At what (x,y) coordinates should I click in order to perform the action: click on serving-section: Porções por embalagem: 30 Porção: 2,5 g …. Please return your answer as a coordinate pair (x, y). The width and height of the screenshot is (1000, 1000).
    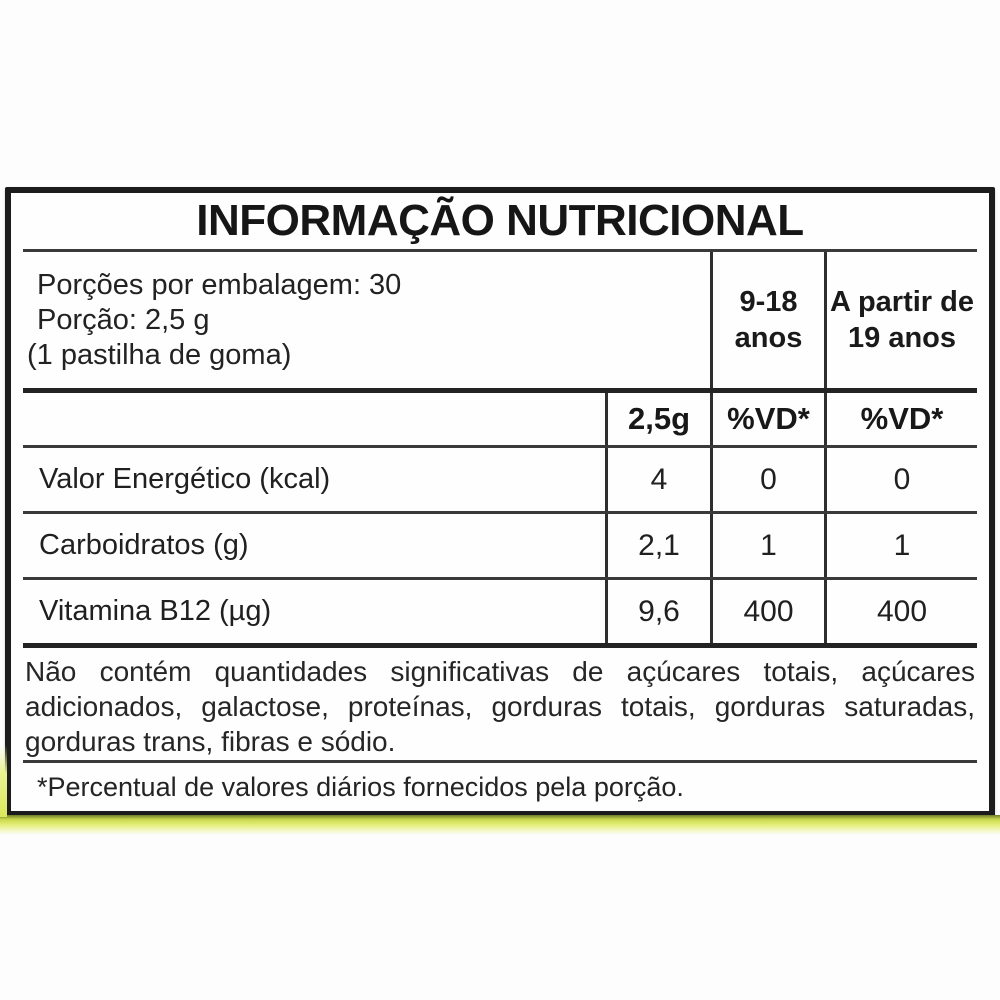
    Looking at the image, I should click on (500, 320).